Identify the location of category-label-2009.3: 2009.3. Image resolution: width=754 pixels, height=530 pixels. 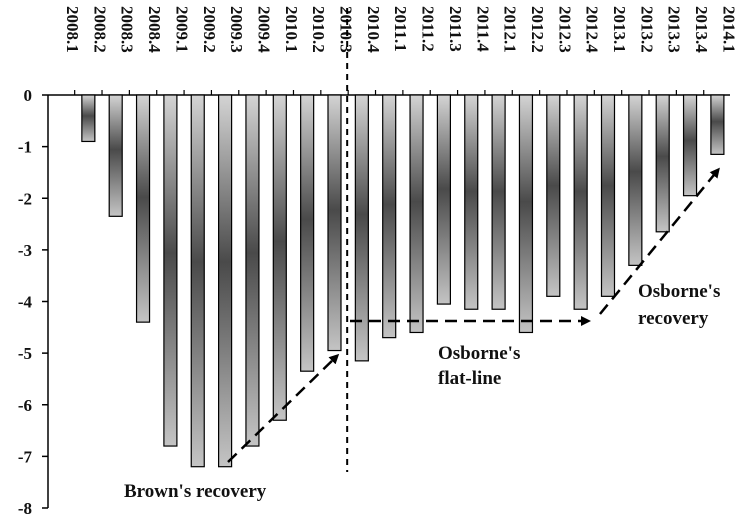
(236, 29).